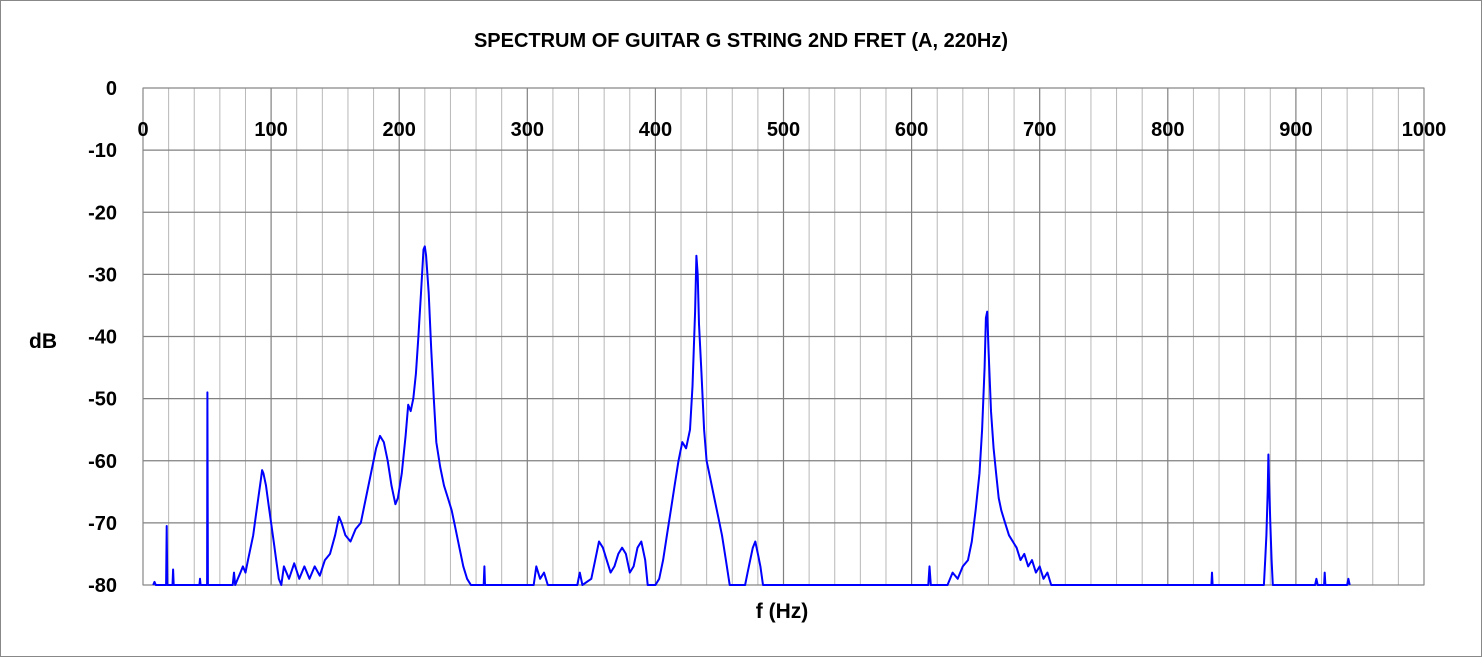 Image resolution: width=1482 pixels, height=657 pixels. What do you see at coordinates (527, 130) in the screenshot?
I see `x-tick-label: 300` at bounding box center [527, 130].